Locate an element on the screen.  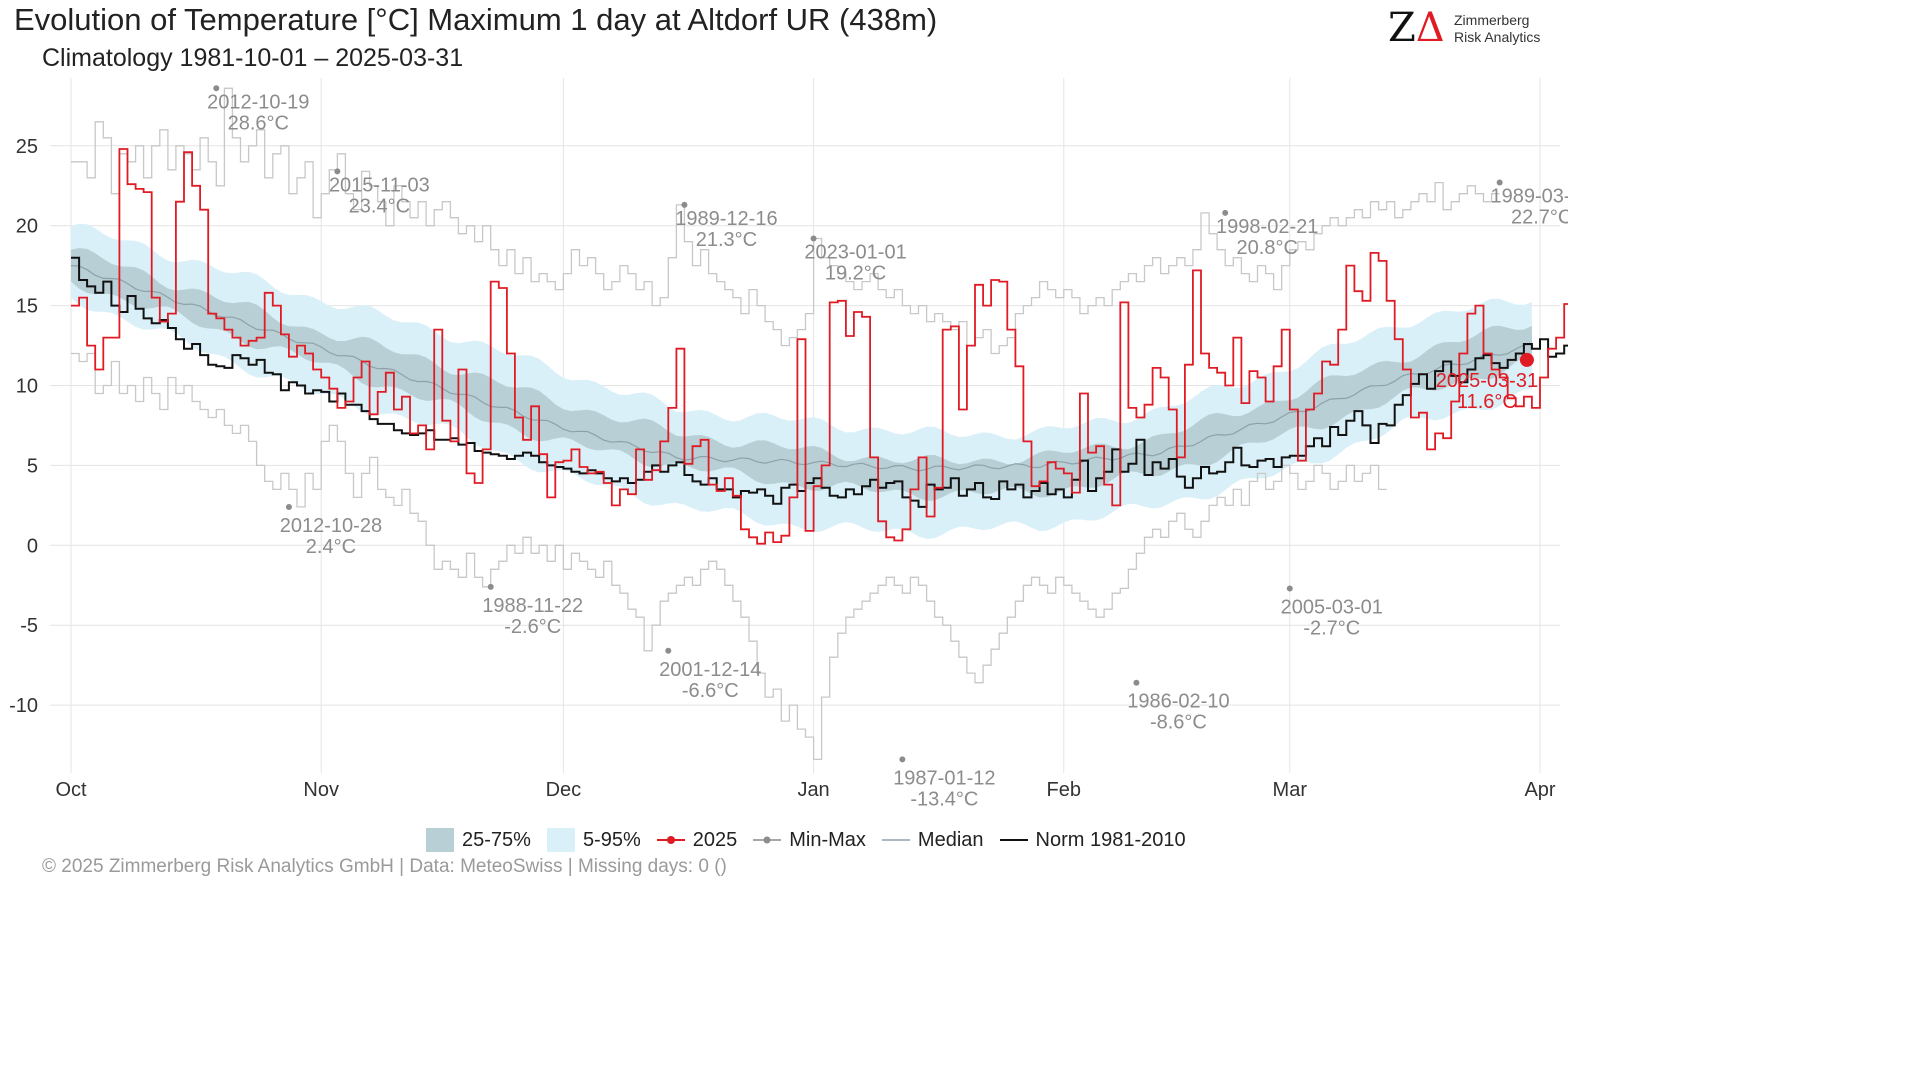
record-date-label: 2015-11-03 is located at coordinates (379, 185).